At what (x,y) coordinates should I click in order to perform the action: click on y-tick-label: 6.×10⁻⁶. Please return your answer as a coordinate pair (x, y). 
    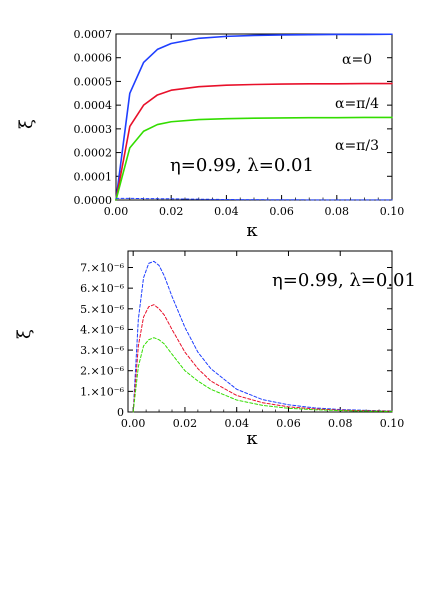
    Looking at the image, I should click on (102, 288).